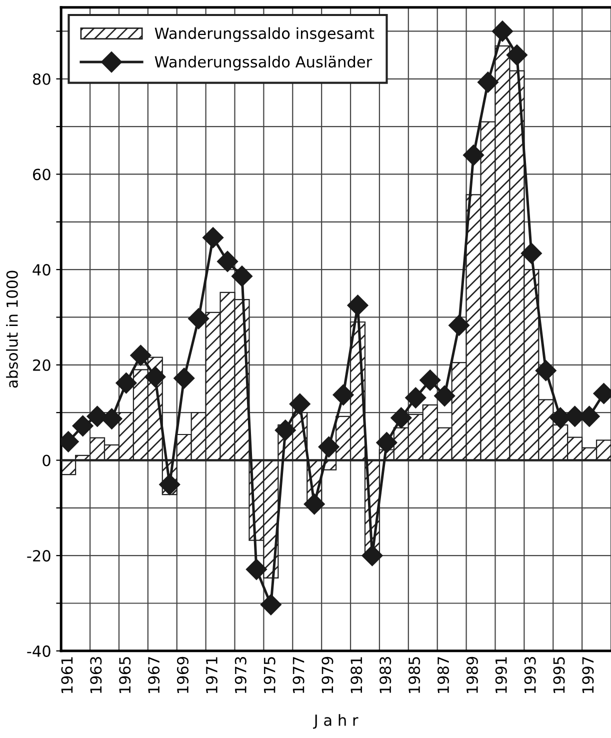 Image resolution: width=611 pixels, height=738 pixels. Describe the element at coordinates (41, 79) in the screenshot. I see `y-tick-label: 80` at that location.